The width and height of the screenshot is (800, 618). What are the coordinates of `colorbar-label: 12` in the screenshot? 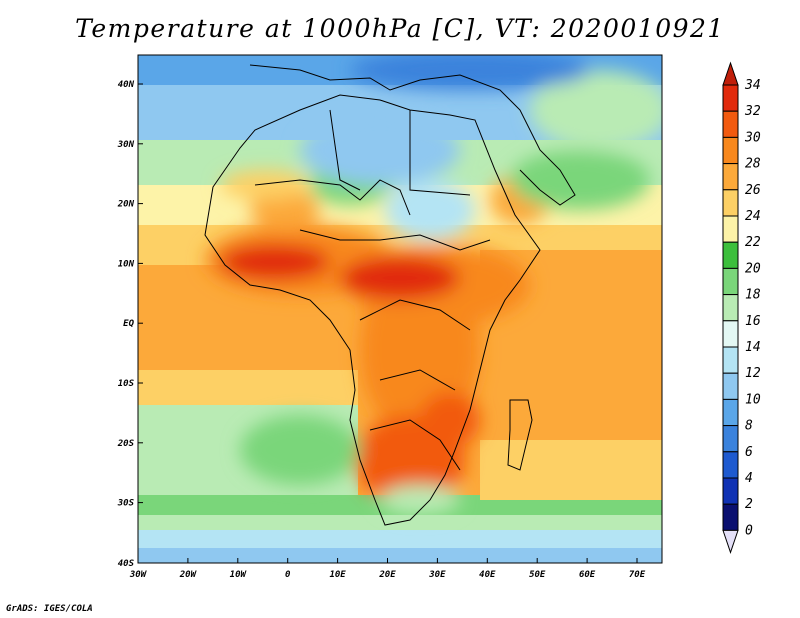 It's located at (753, 373).